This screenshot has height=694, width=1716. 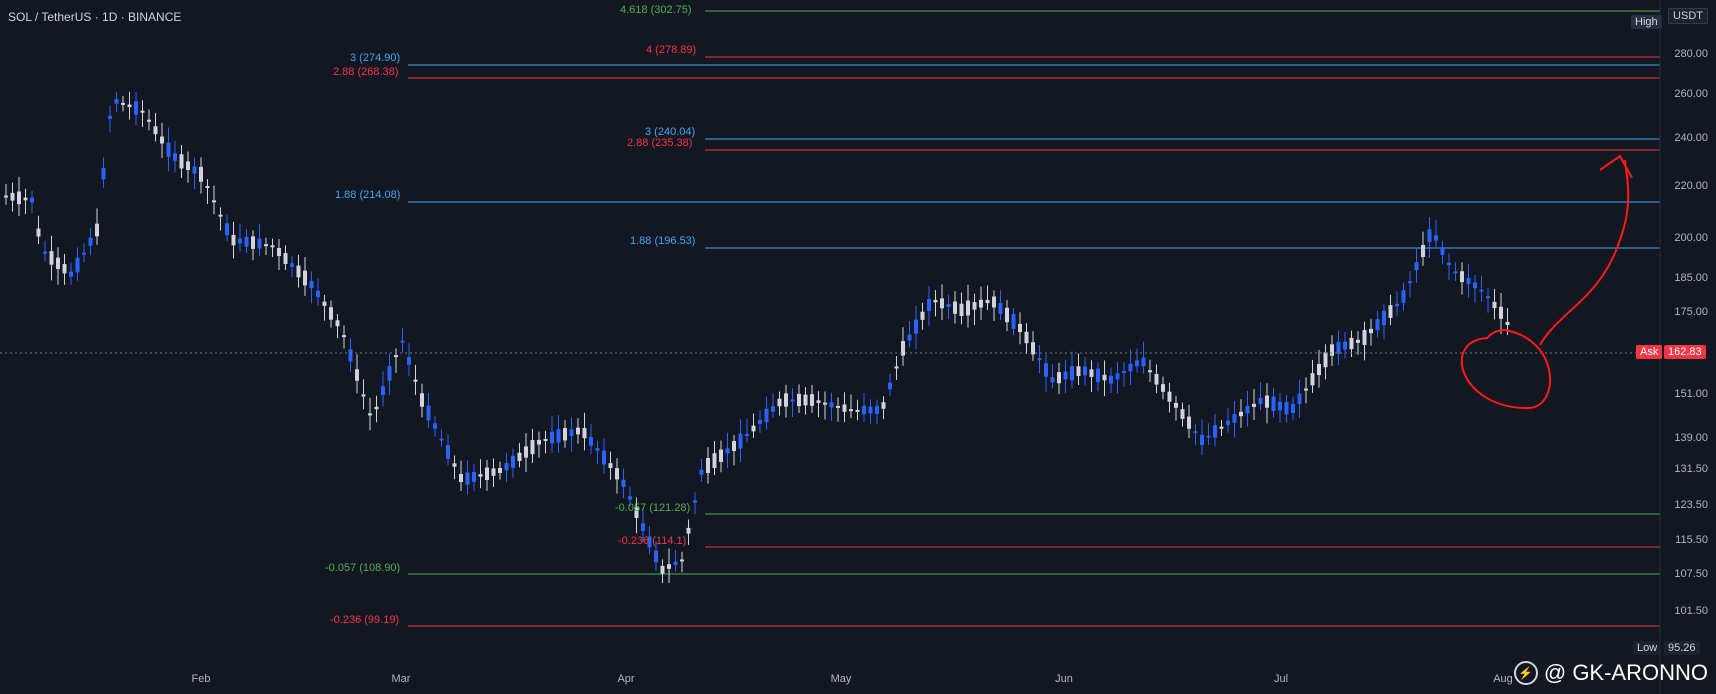 I want to click on fib-label: -0.057 (121.28), so click(x=653, y=508).